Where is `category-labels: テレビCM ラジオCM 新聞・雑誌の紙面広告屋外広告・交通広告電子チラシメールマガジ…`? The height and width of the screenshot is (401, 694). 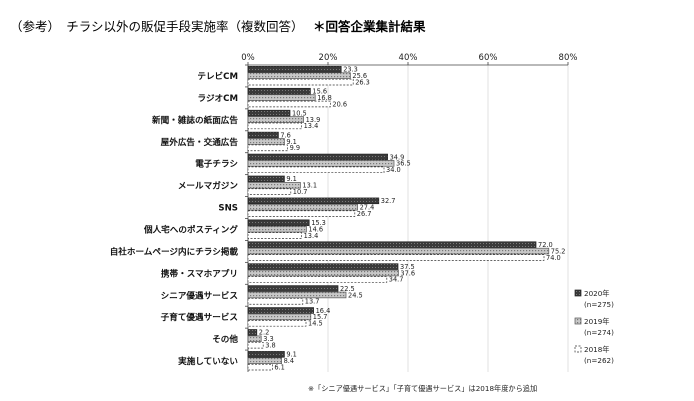
category-labels: テレビCM ラジオCM 新聞・雑誌の紙面広告屋外広告・交通広告電子チラシメールマガジ… is located at coordinates (174, 218).